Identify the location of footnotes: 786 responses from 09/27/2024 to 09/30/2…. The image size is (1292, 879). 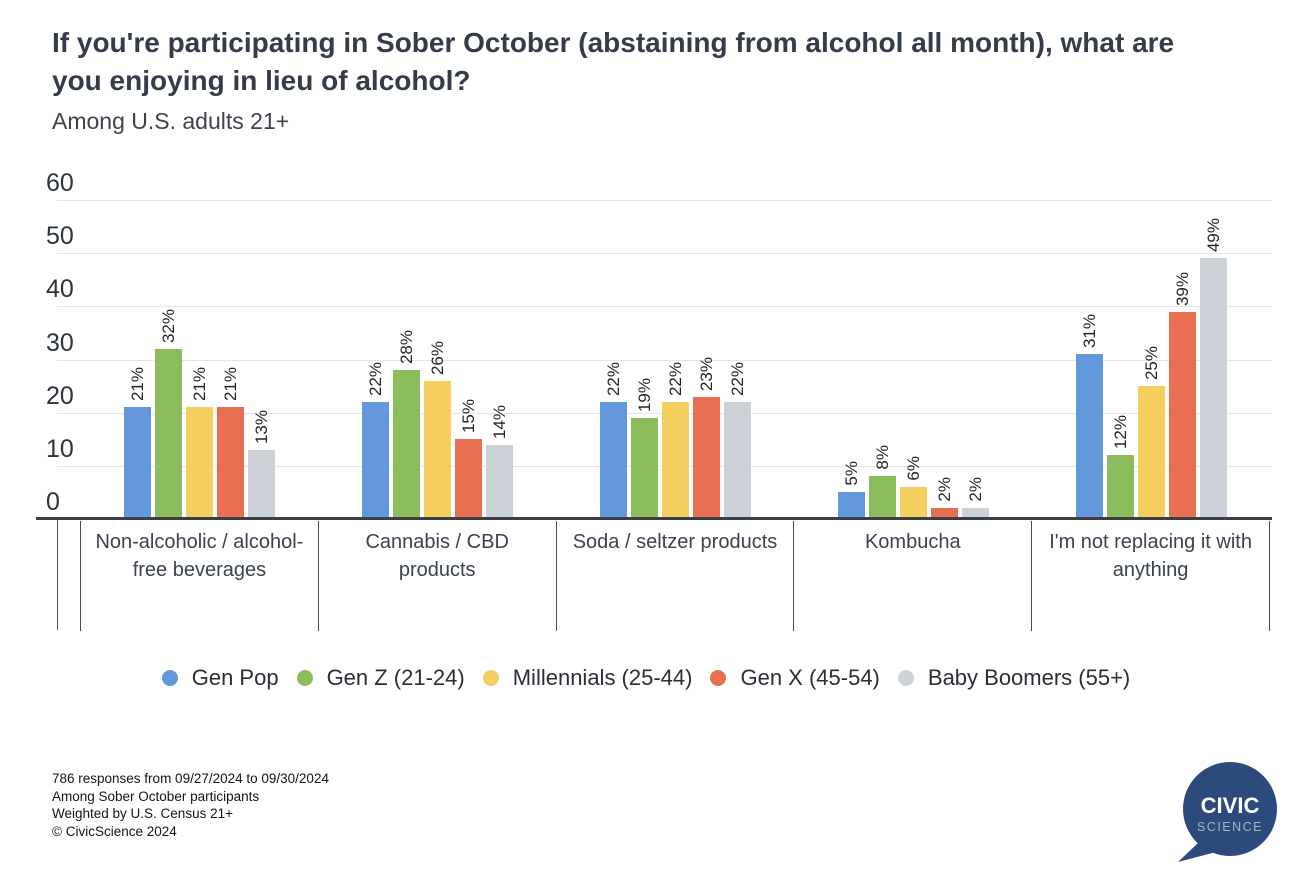
(352, 805).